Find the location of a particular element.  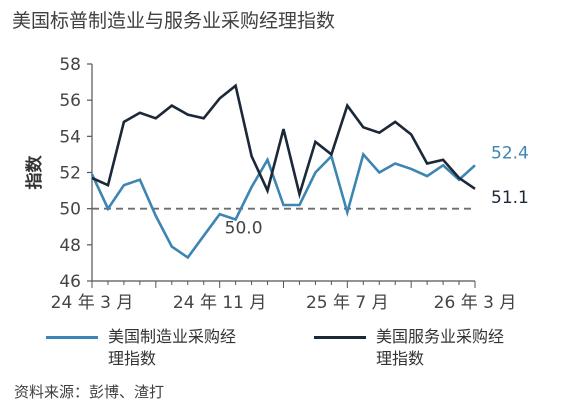

y-tick-label-2: 50 is located at coordinates (70, 210).